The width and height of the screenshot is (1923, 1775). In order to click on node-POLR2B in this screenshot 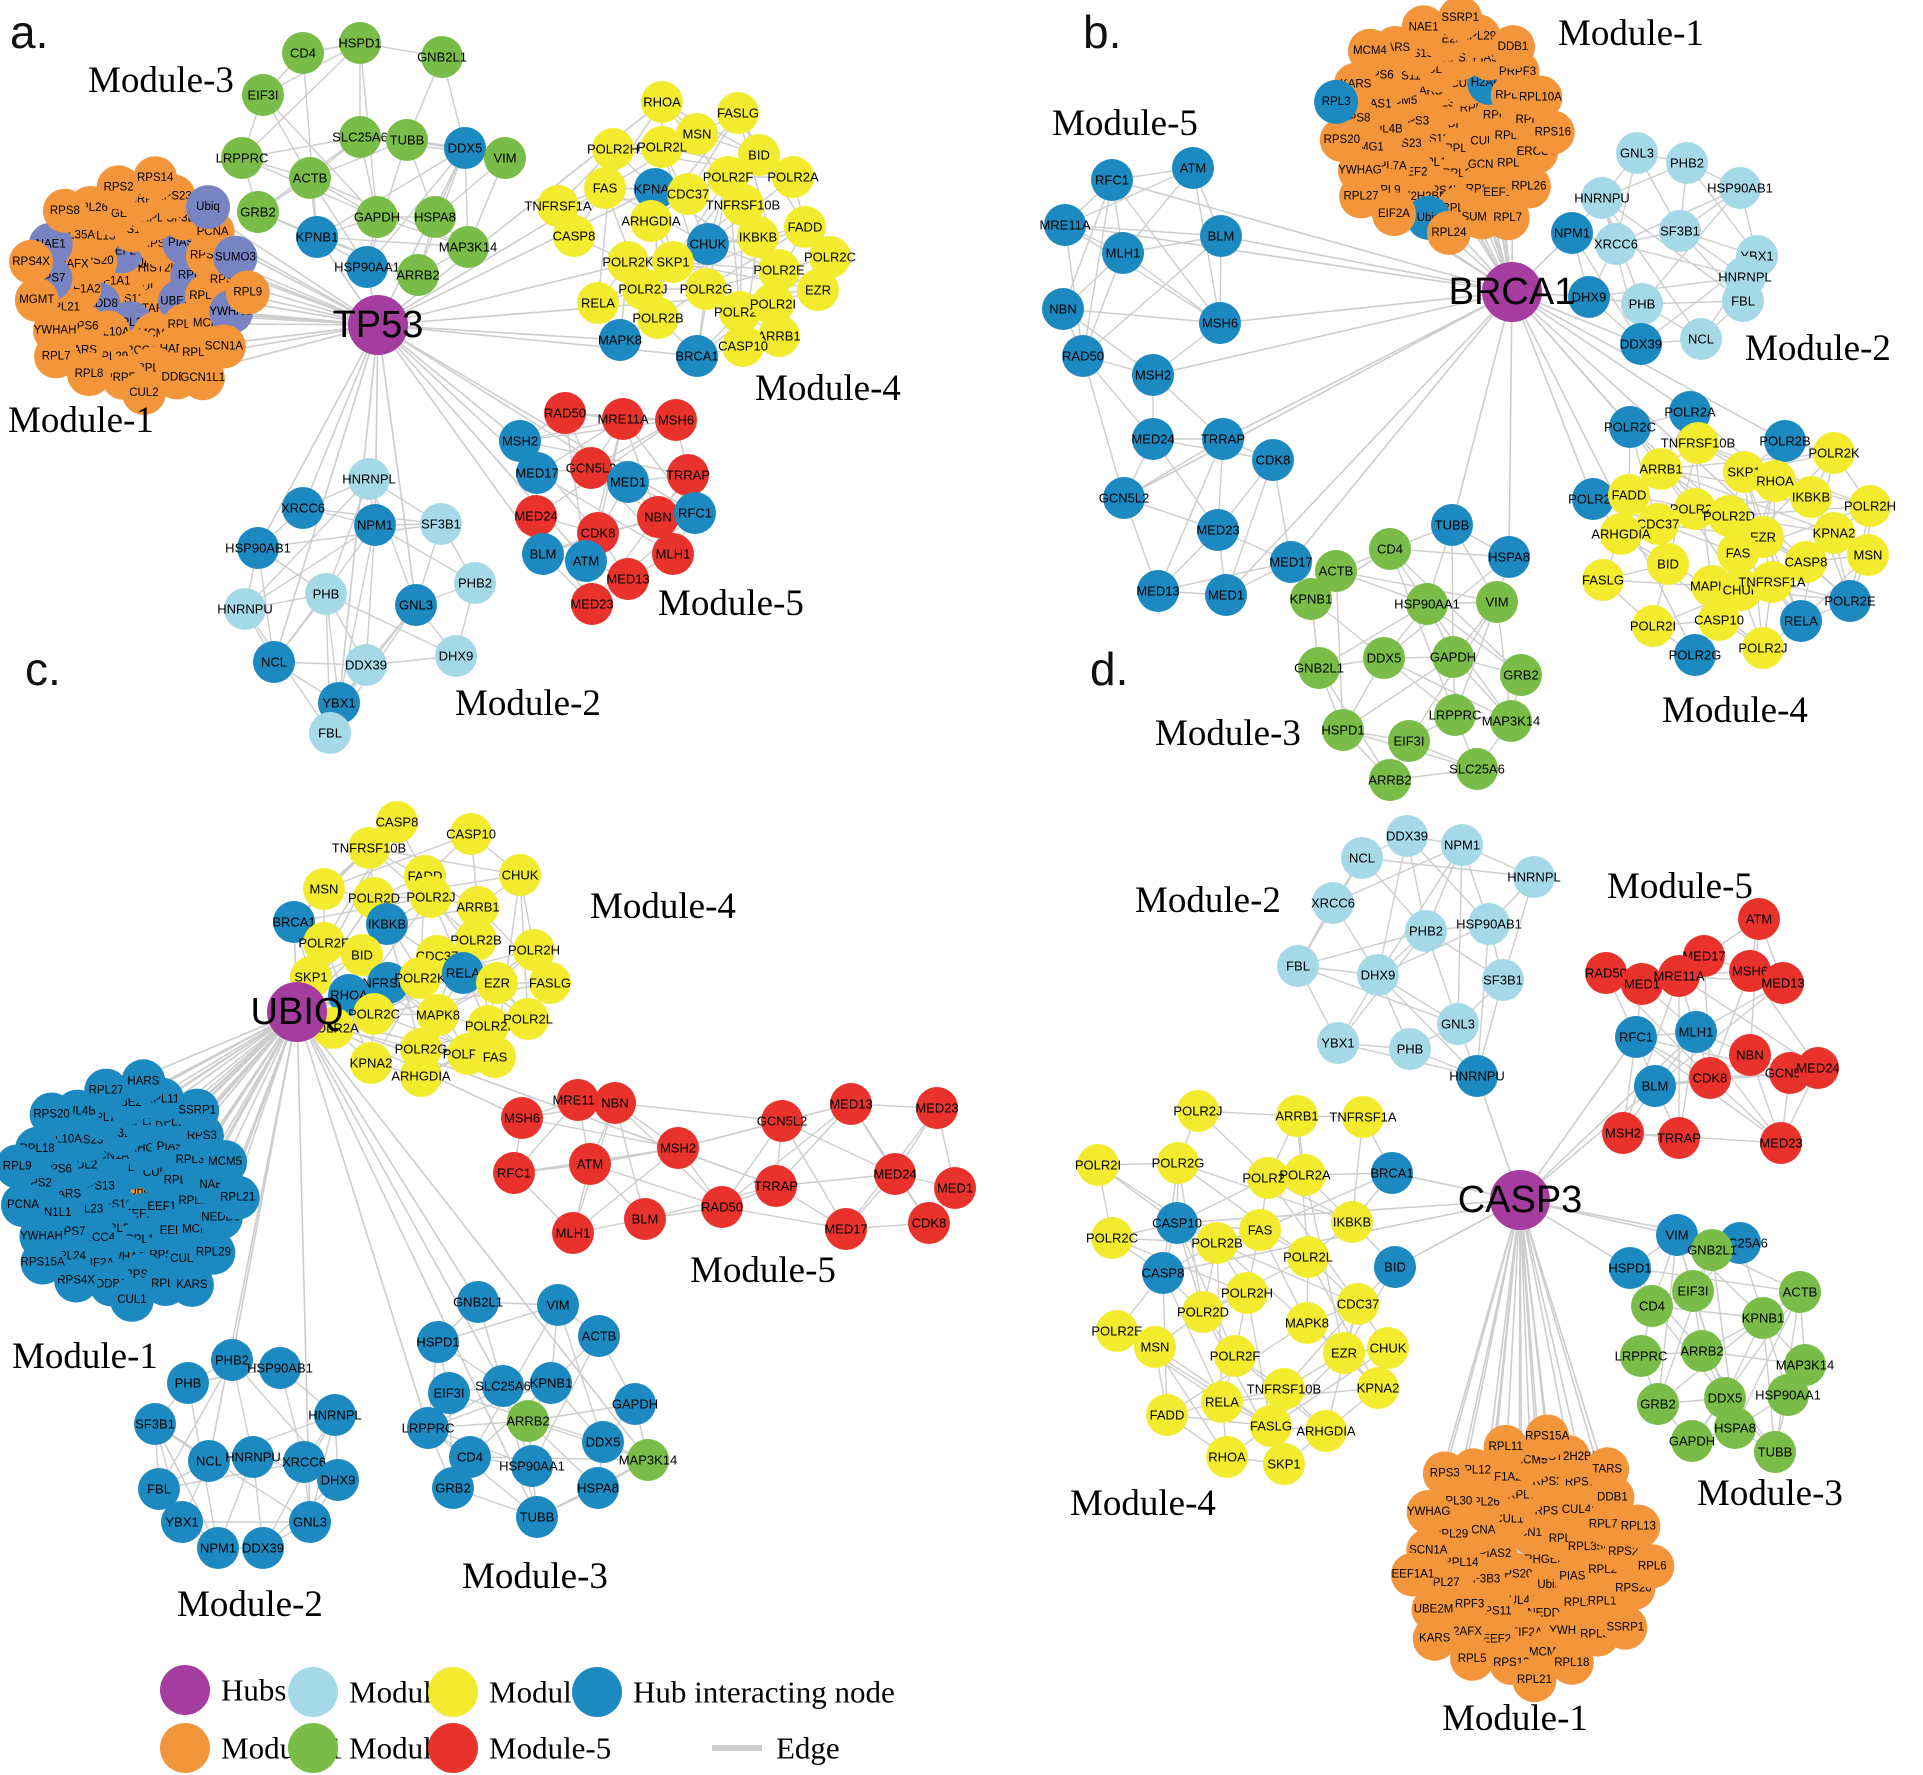, I will do `click(658, 318)`.